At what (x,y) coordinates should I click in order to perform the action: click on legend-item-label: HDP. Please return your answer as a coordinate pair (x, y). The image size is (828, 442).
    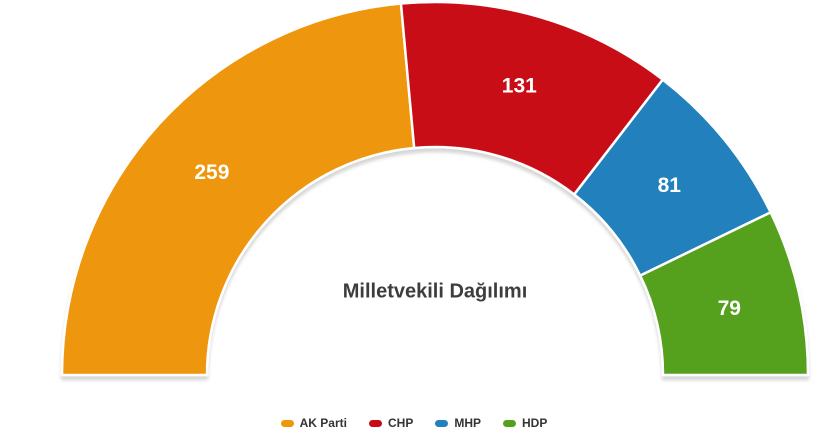
    Looking at the image, I should click on (535, 423).